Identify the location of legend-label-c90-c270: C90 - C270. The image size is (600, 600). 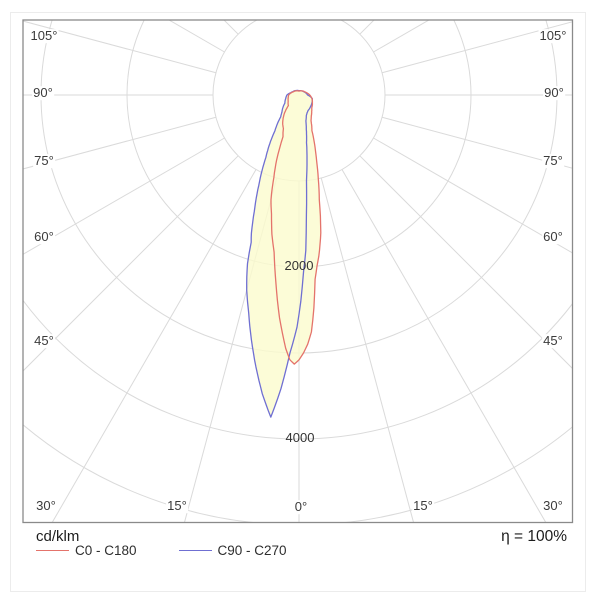
(252, 550).